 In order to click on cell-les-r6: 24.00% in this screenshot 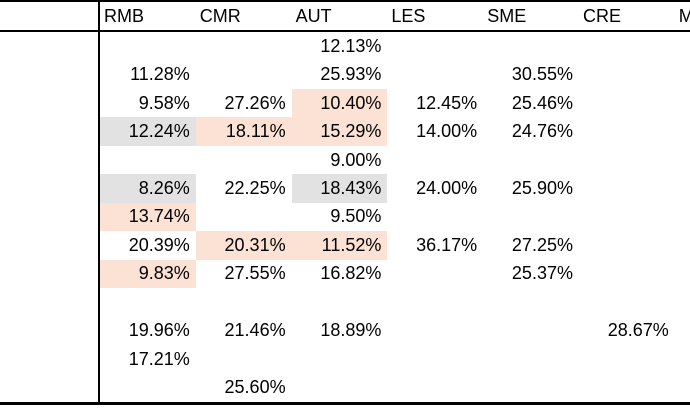, I will do `click(447, 187)`.